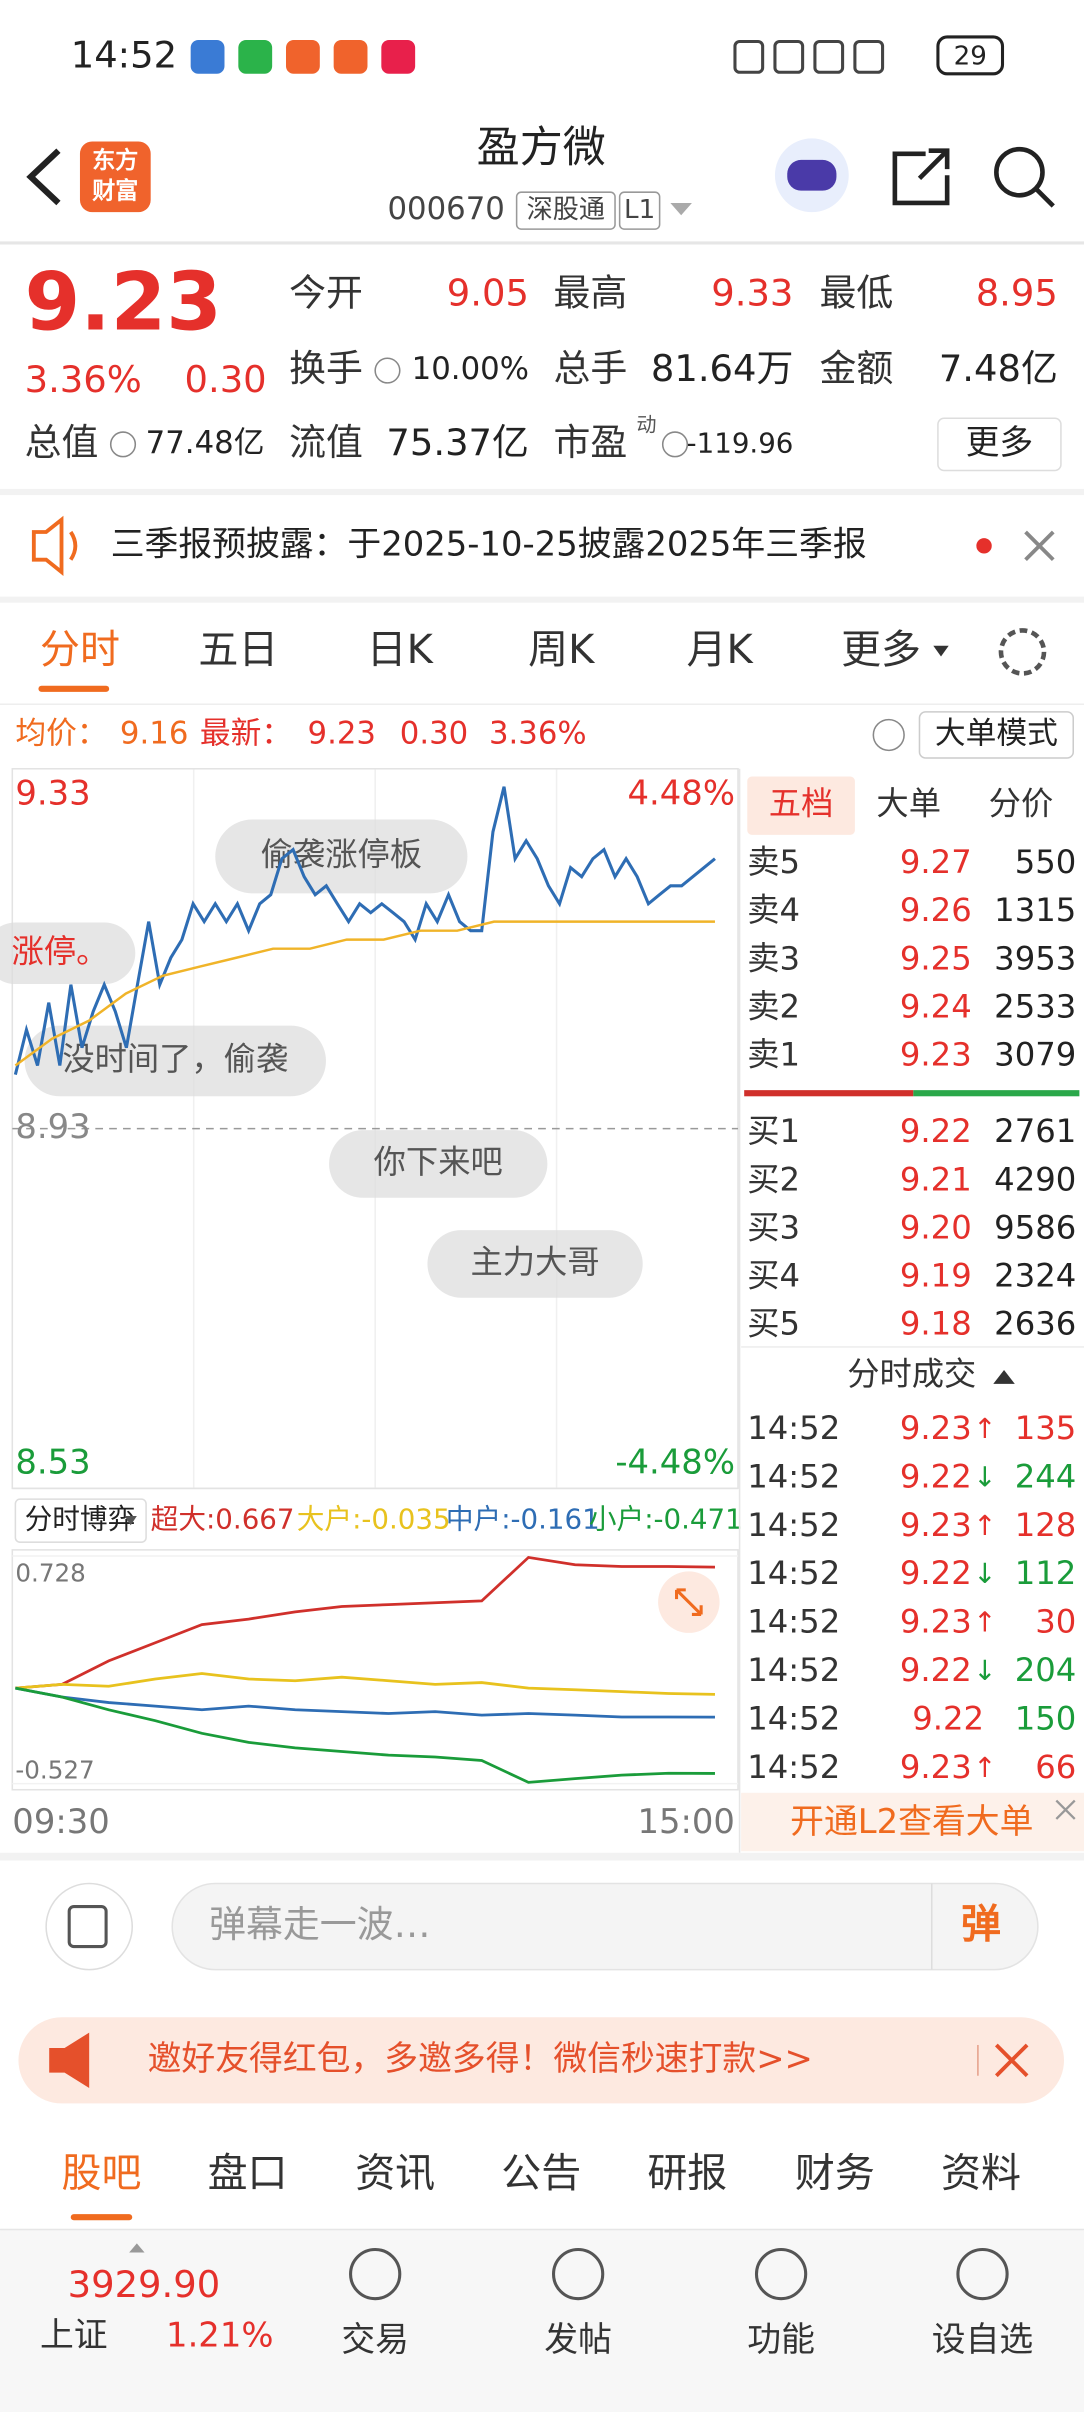 Image resolution: width=1084 pixels, height=2412 pixels. I want to click on book-price: 9.25, so click(936, 958).